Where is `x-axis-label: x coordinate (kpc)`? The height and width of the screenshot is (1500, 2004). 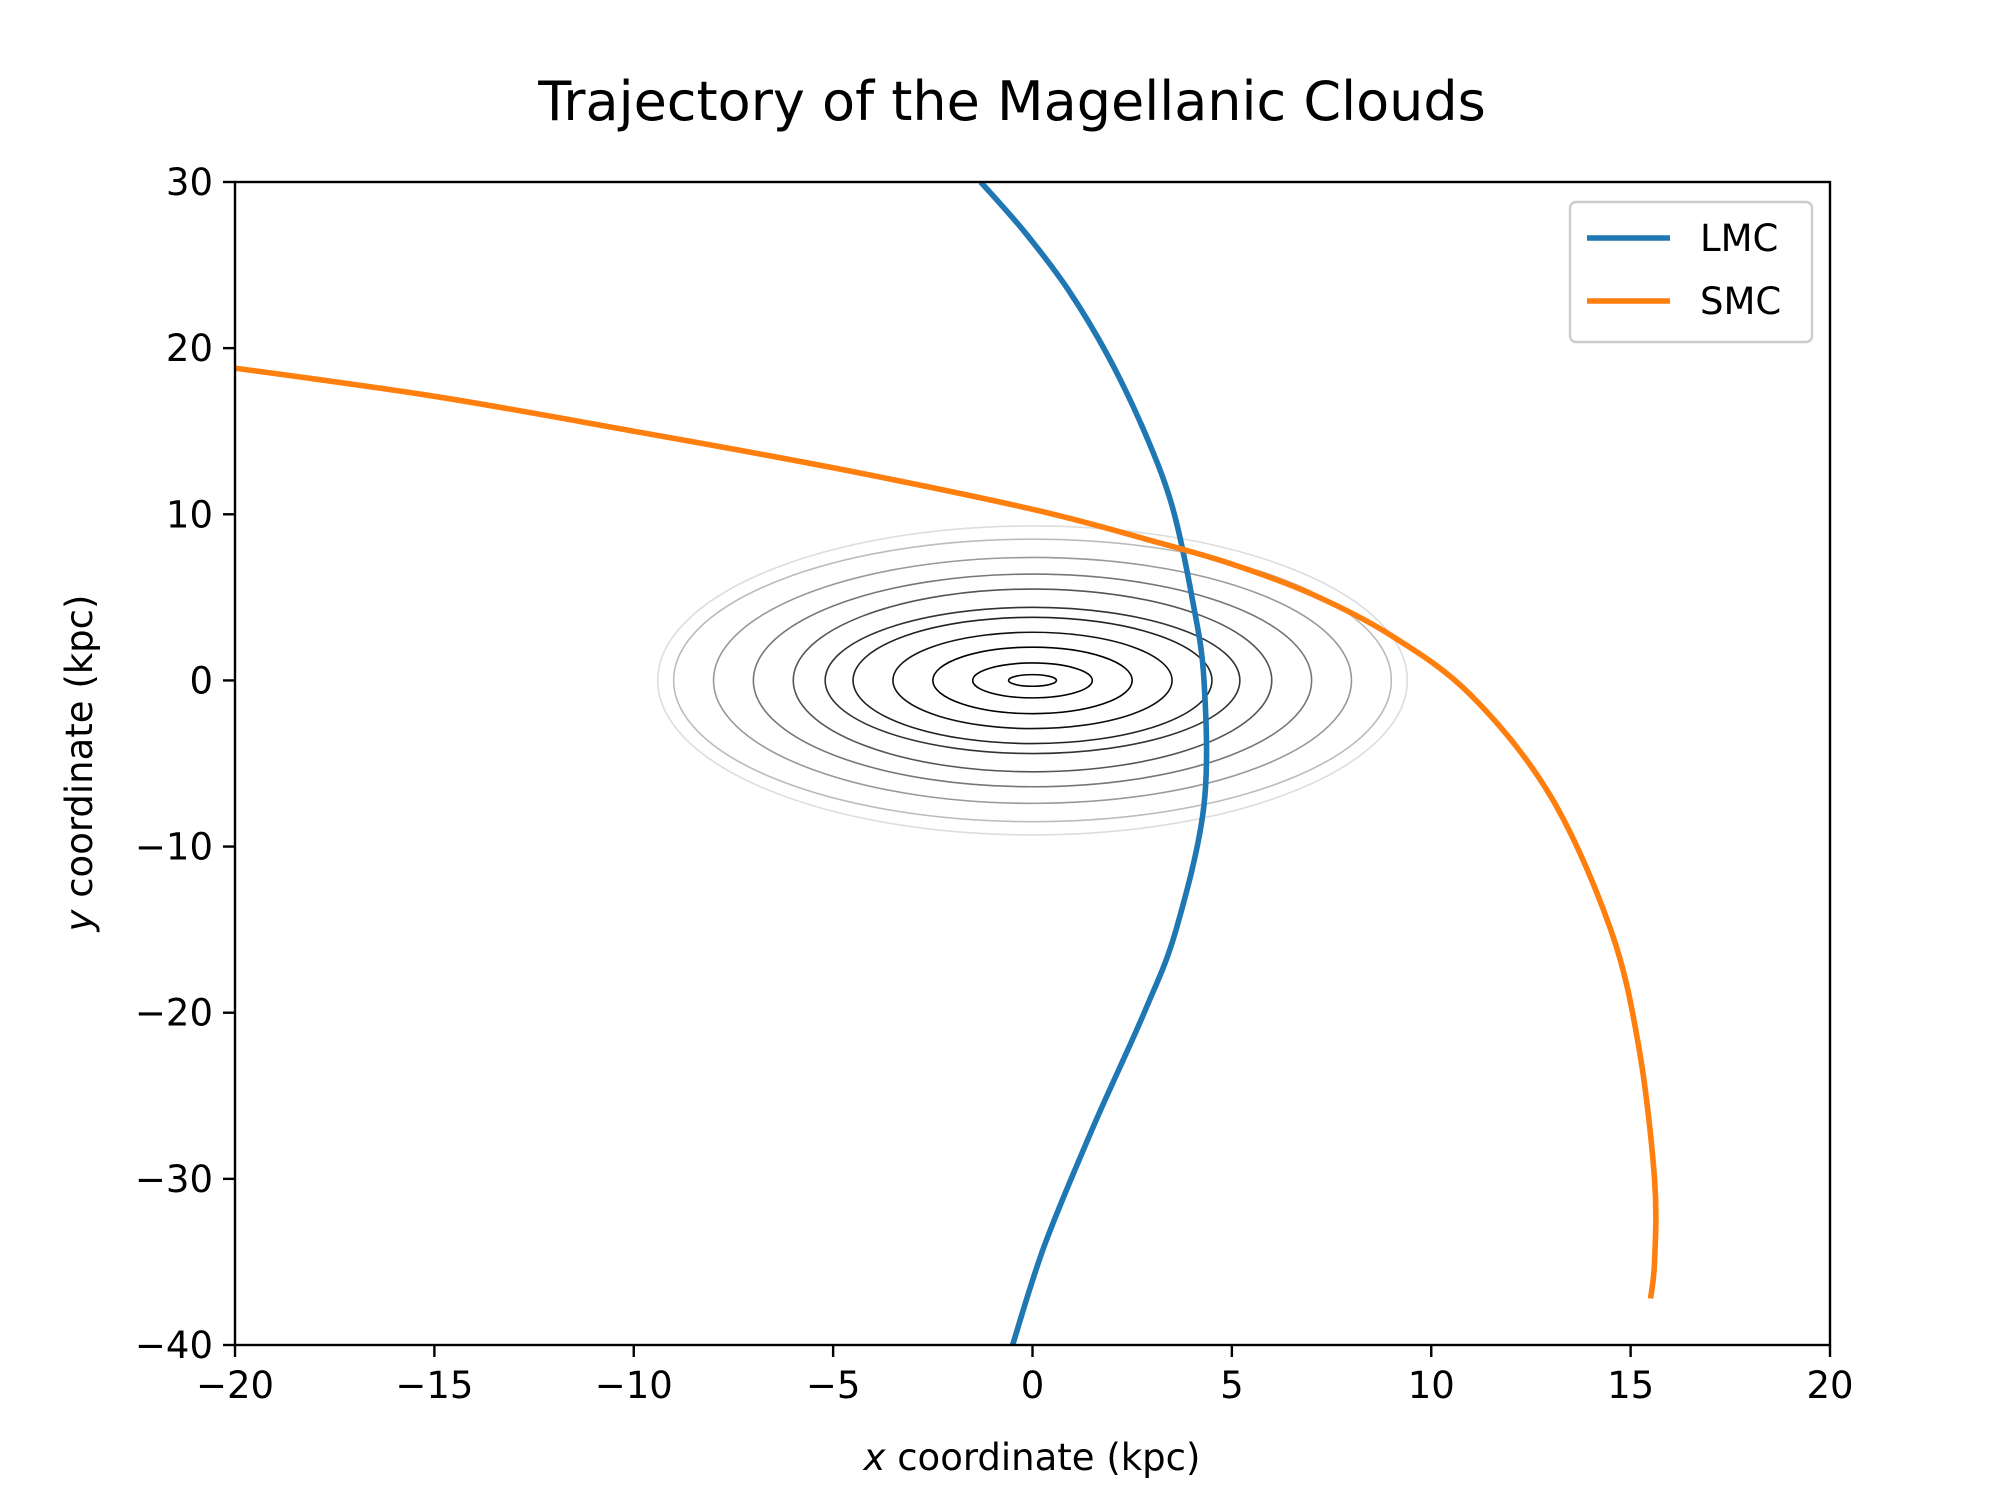
x-axis-label: x coordinate (kpc) is located at coordinates (1032, 1457).